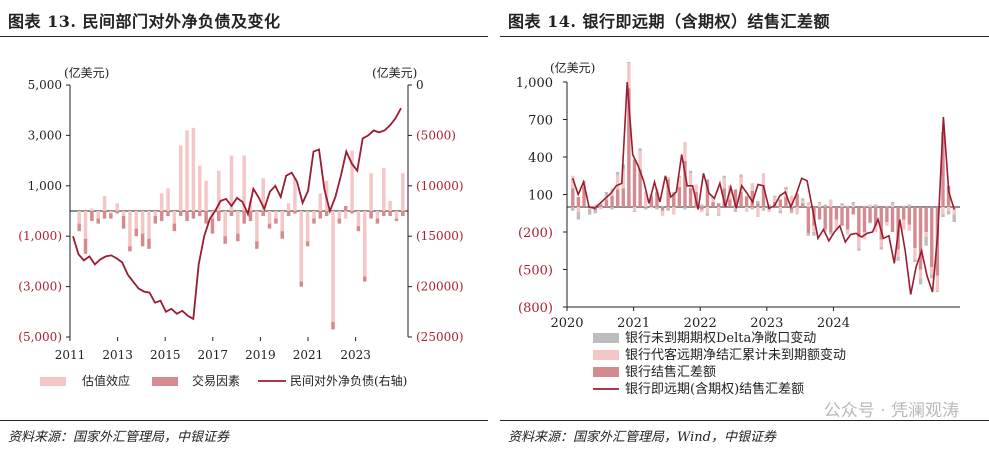 This screenshot has height=452, width=989. I want to click on title-rule, so click(744, 36).